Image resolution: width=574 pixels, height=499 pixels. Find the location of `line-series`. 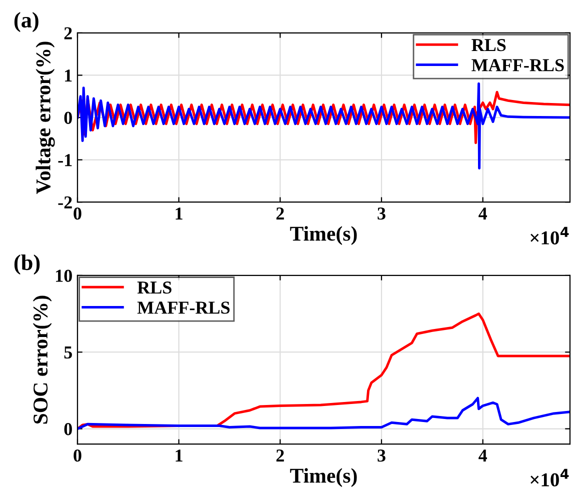

line-series is located at coordinates (323, 413).